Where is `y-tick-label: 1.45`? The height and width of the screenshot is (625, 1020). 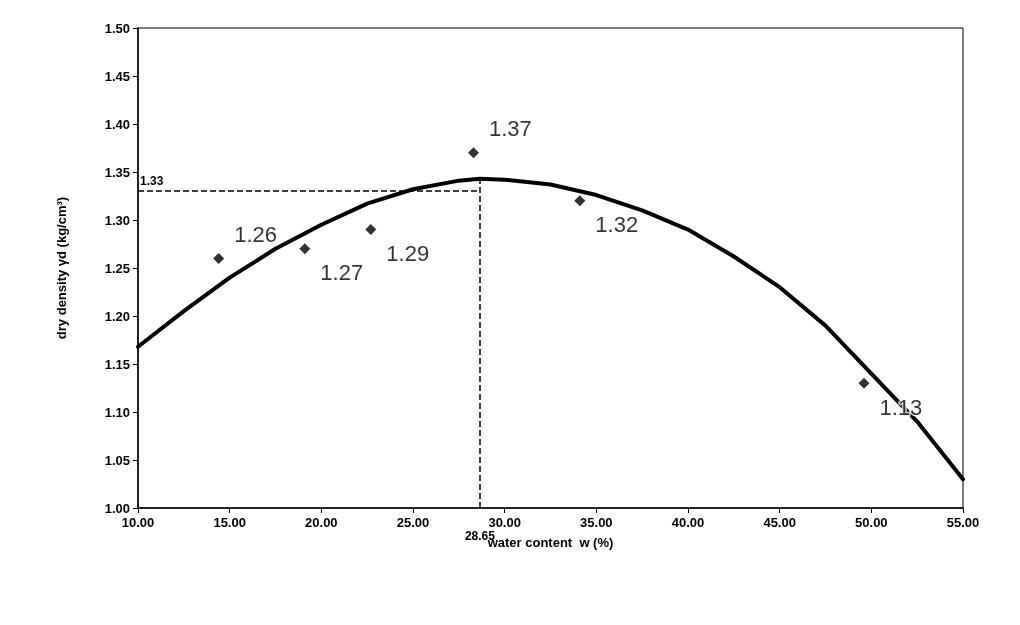 y-tick-label: 1.45 is located at coordinates (117, 76).